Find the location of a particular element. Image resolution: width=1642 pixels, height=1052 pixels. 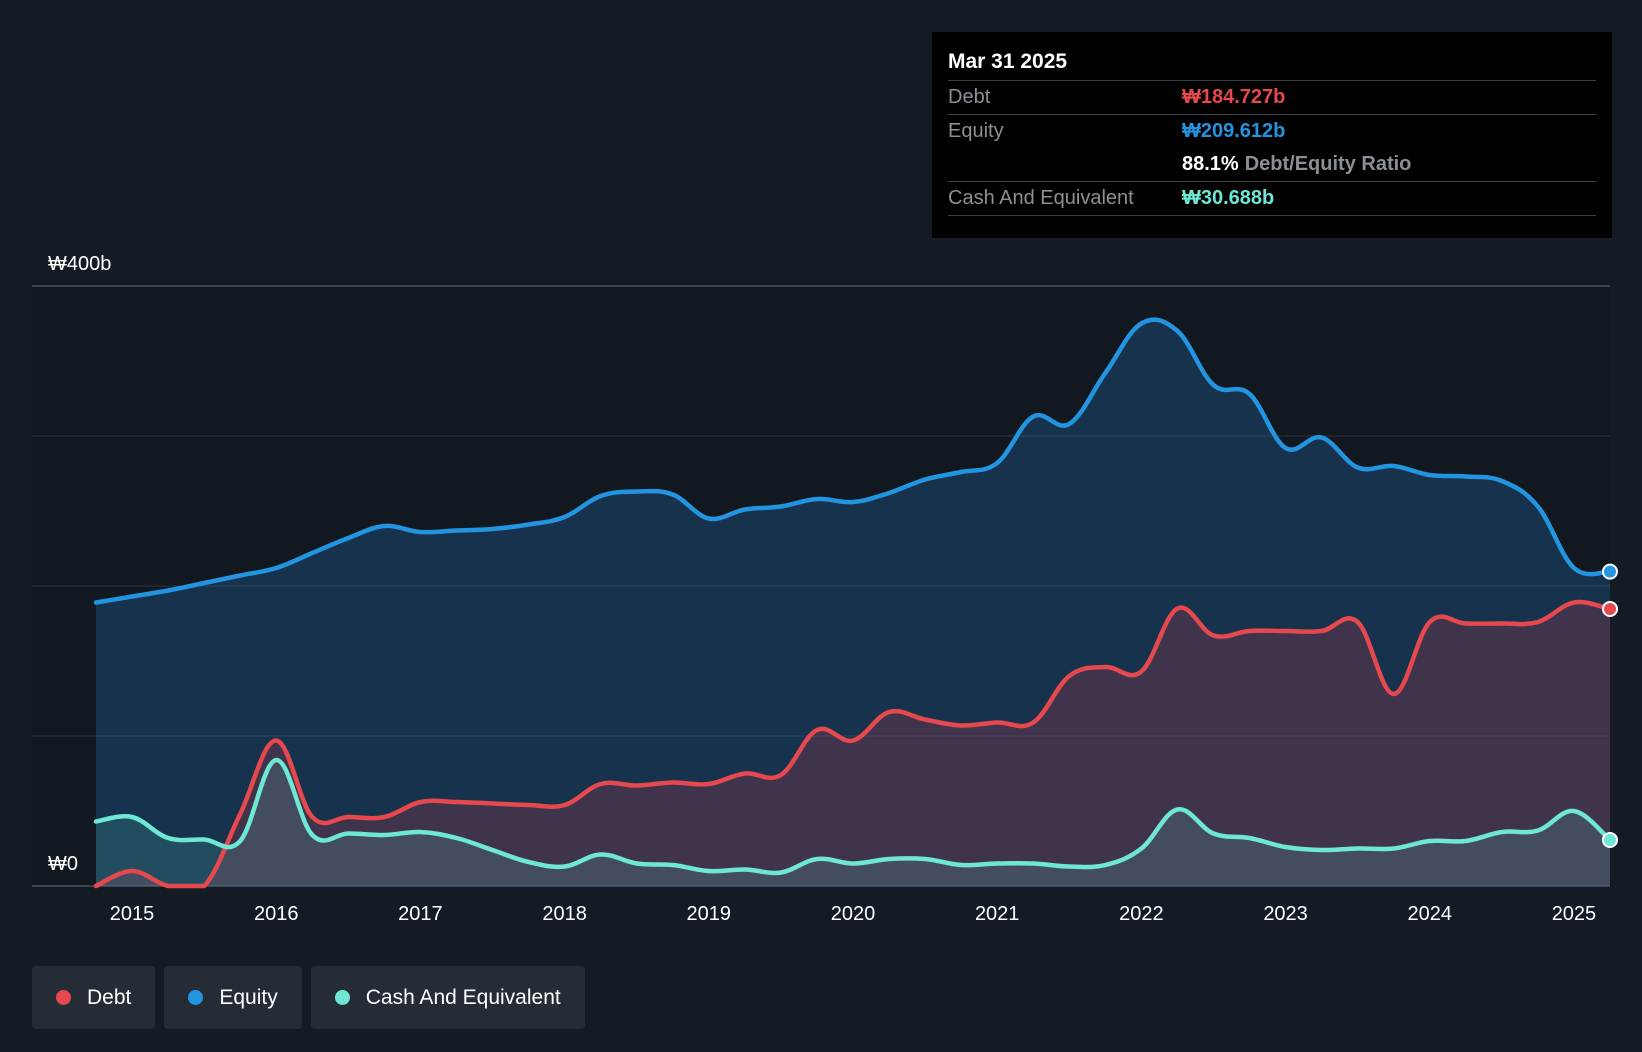

tooltip-equity-value: ₩209.612b is located at coordinates (1234, 131).